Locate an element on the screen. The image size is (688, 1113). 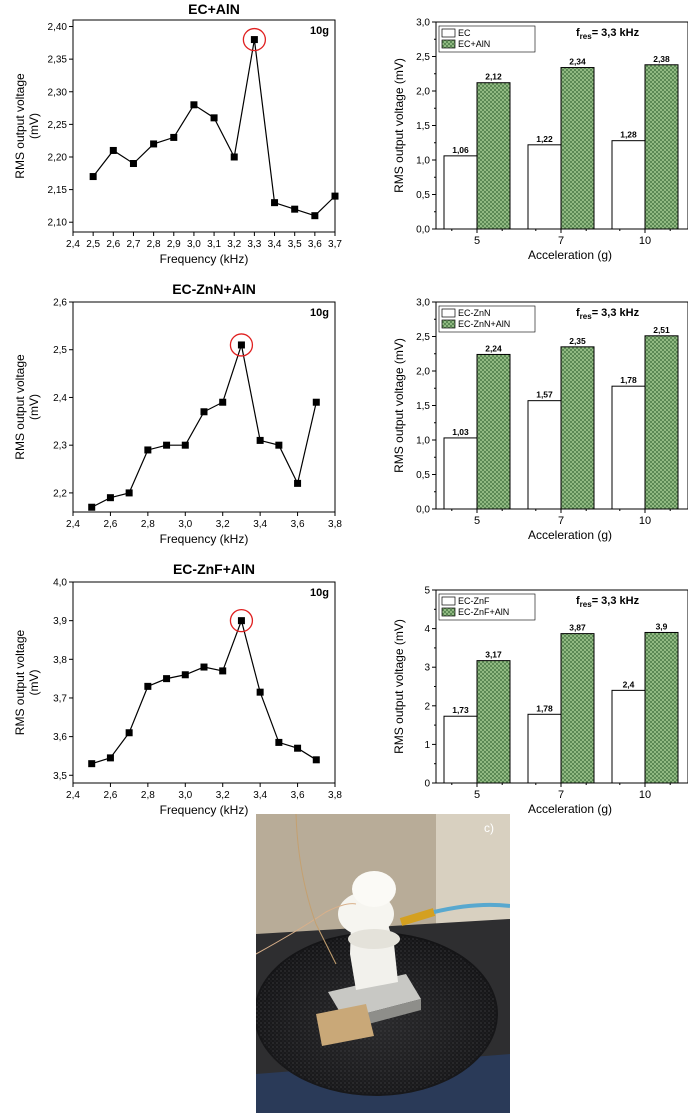
bar-value-label: 2,12 is located at coordinates (493, 77).